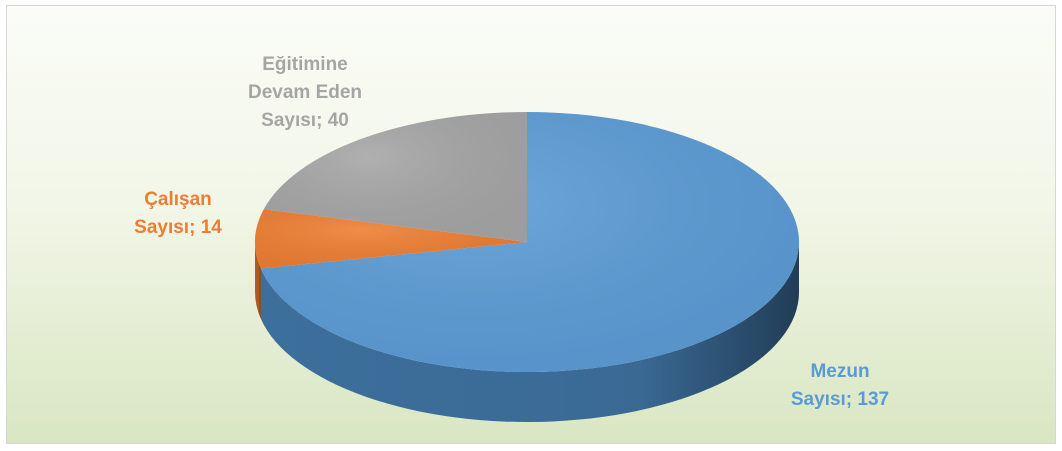  What do you see at coordinates (840, 399) in the screenshot?
I see `slice-mezun-say-s--label-line: Sayısı; 137` at bounding box center [840, 399].